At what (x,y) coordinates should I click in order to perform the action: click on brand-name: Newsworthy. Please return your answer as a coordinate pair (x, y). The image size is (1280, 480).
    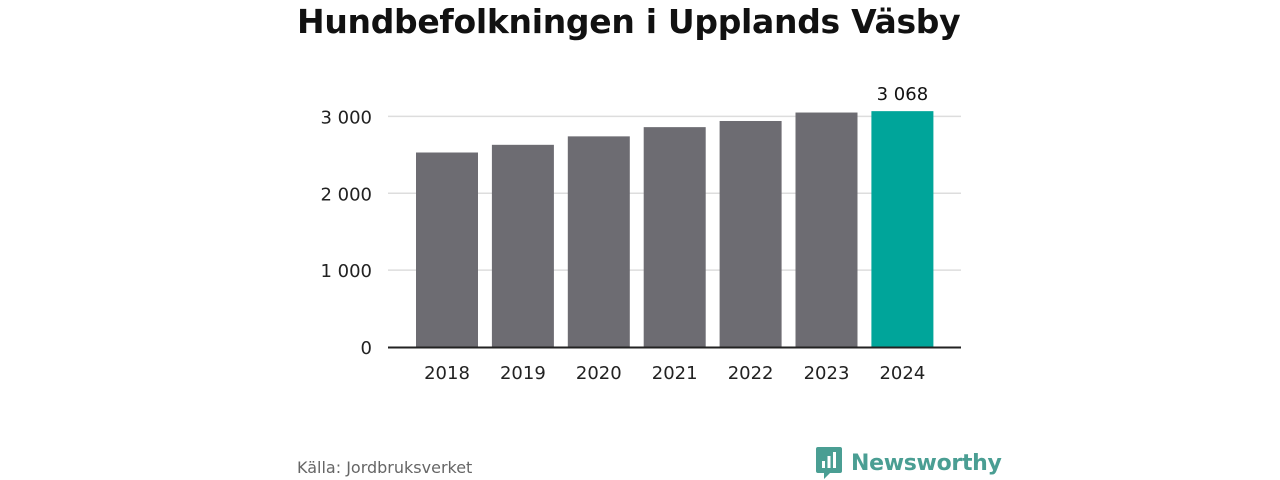
    Looking at the image, I should click on (926, 463).